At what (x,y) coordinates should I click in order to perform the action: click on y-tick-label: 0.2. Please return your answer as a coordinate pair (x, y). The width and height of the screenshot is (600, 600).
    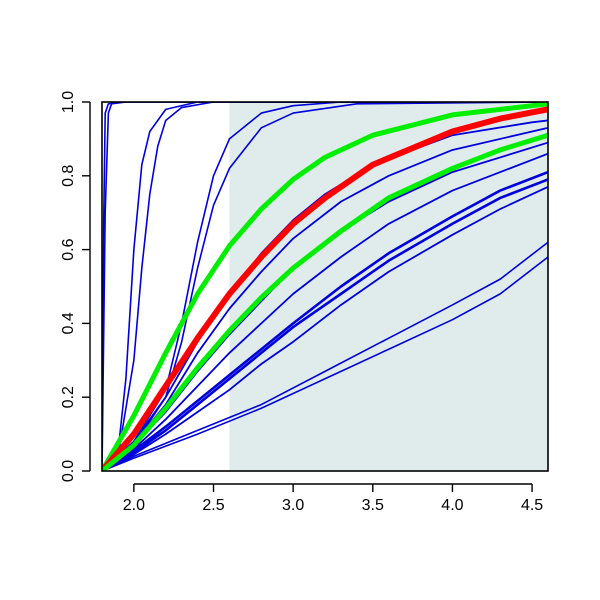
    Looking at the image, I should click on (68, 397).